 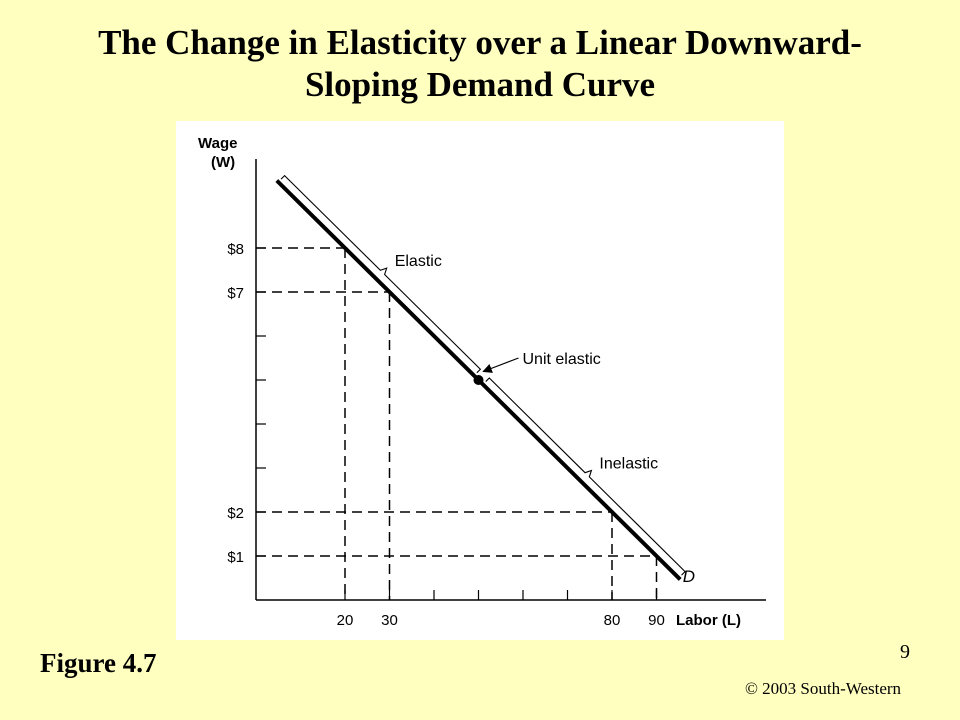 I want to click on x-tick-label: 80, so click(x=612, y=620).